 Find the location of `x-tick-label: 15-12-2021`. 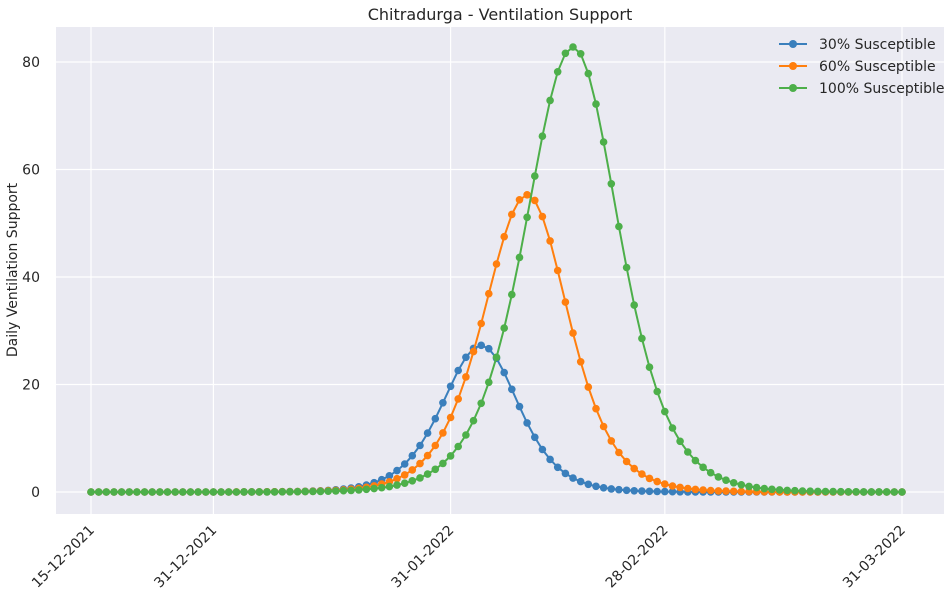

x-tick-label: 15-12-2021 is located at coordinates (63, 557).